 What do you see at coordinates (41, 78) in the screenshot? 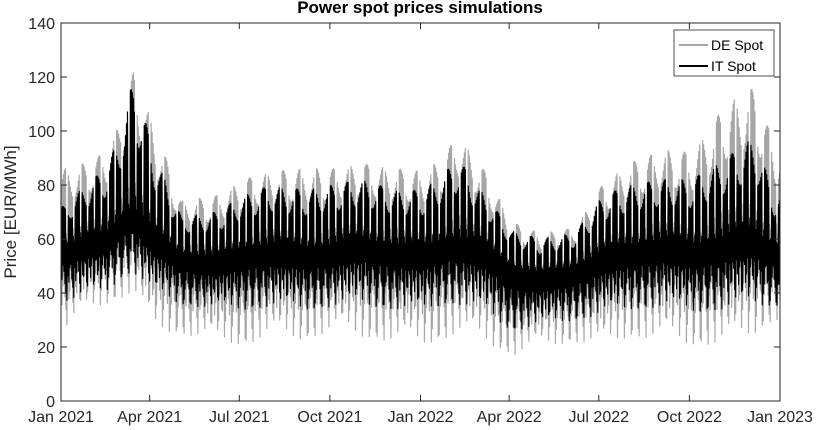
I see `y-tick-label: 120` at bounding box center [41, 78].